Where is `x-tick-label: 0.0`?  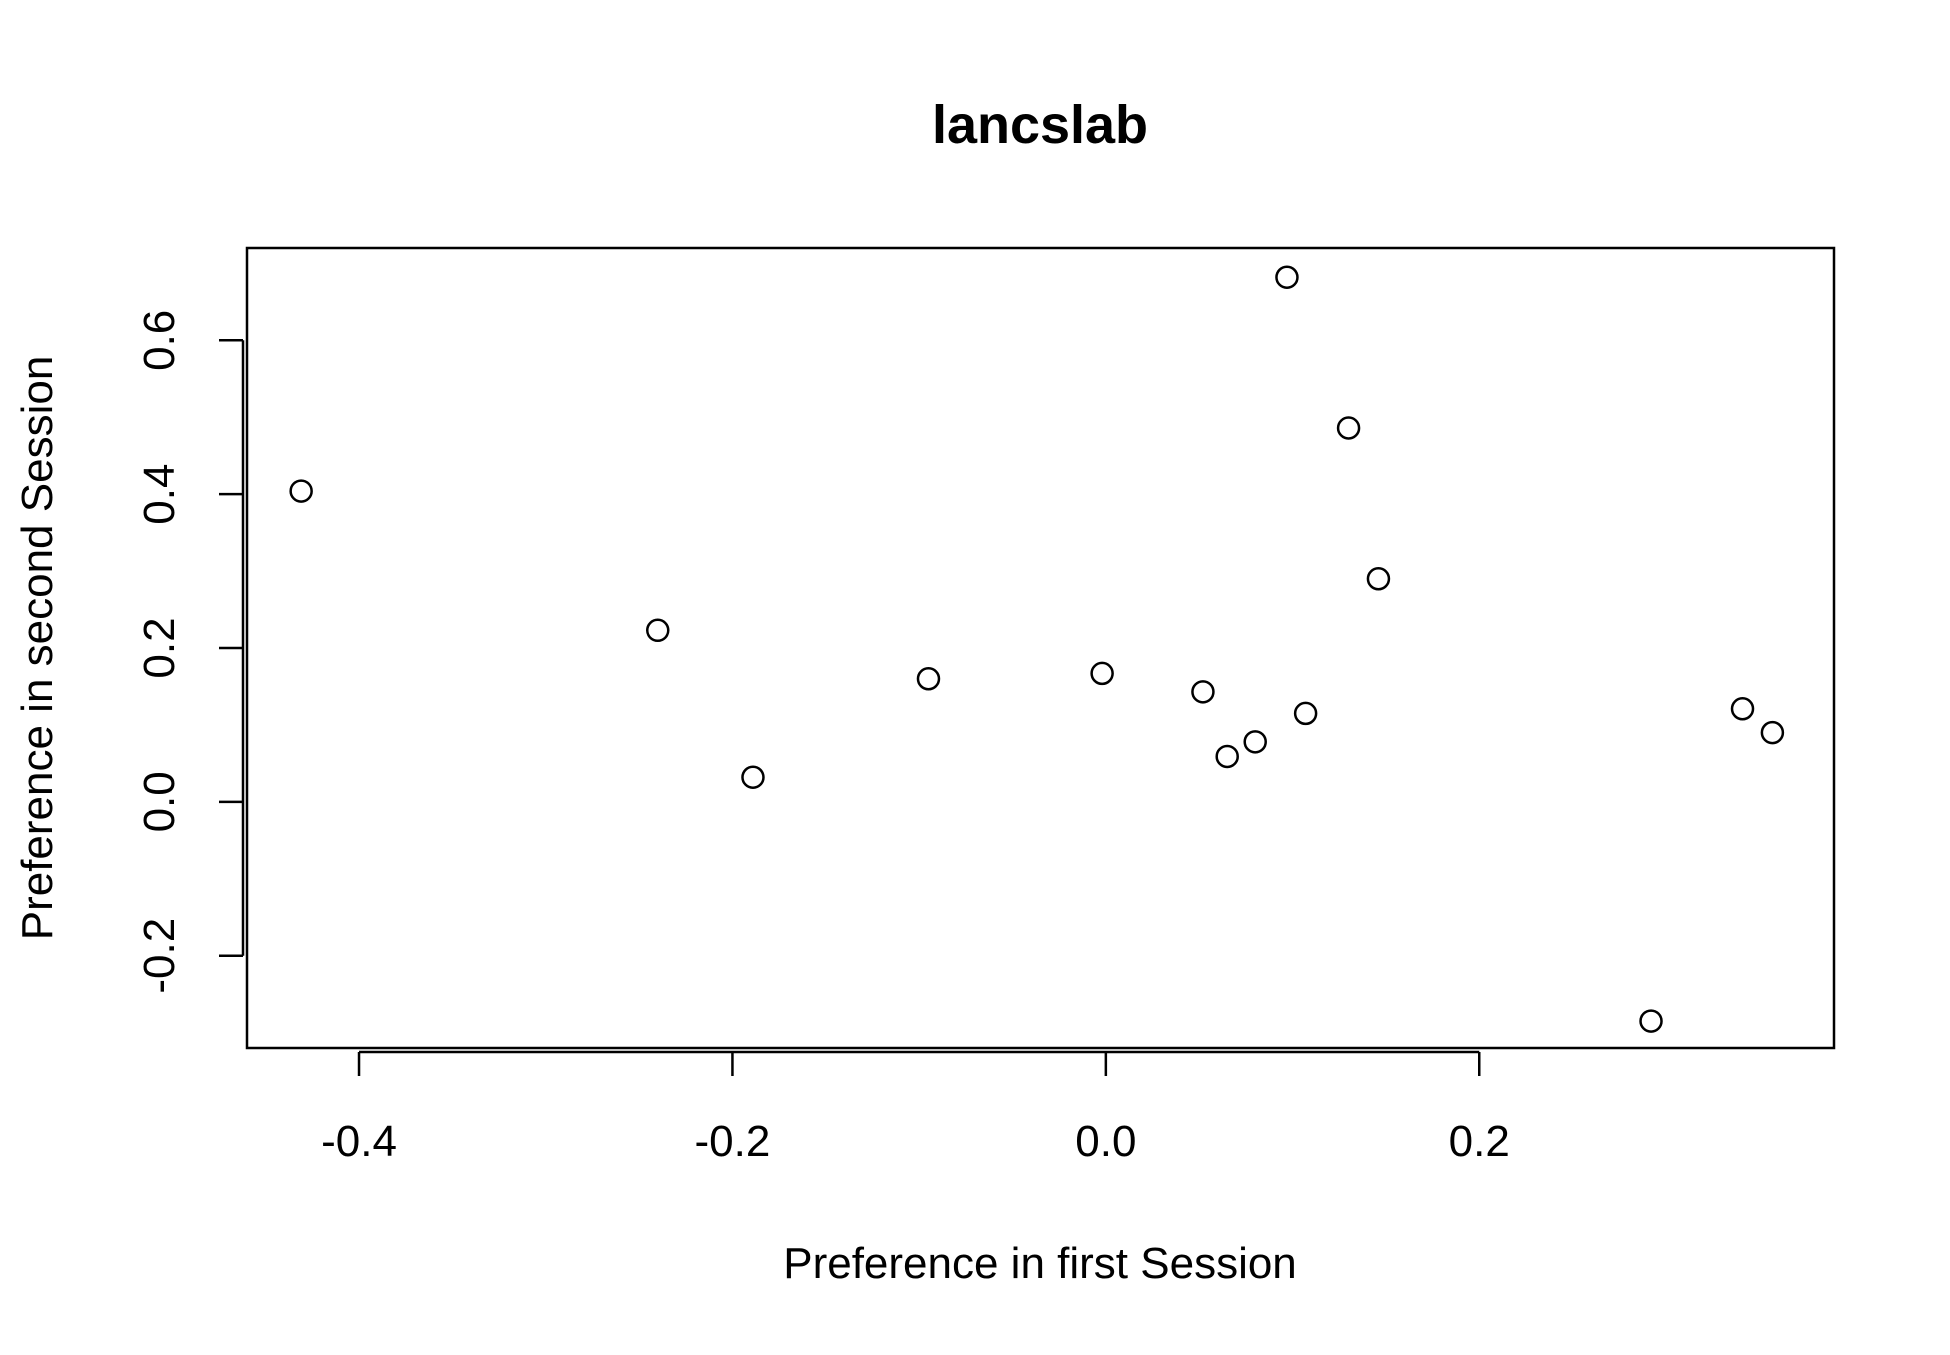
x-tick-label: 0.0 is located at coordinates (1105, 1141).